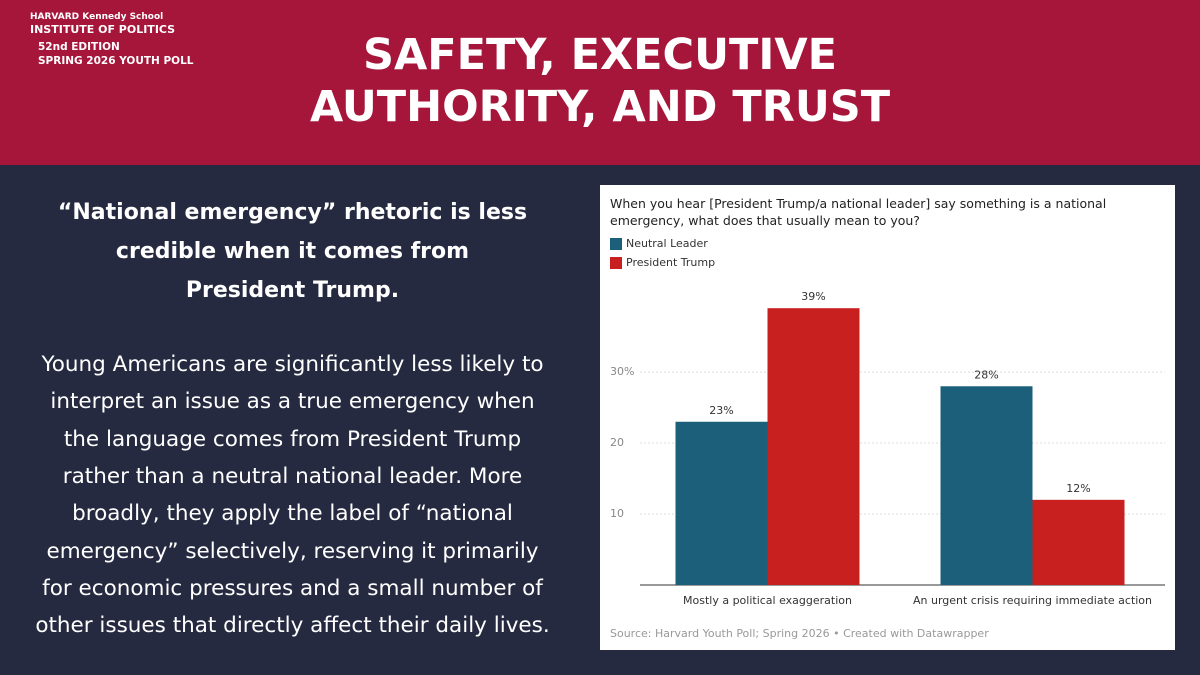  I want to click on legend-label: Neutral Leader, so click(667, 243).